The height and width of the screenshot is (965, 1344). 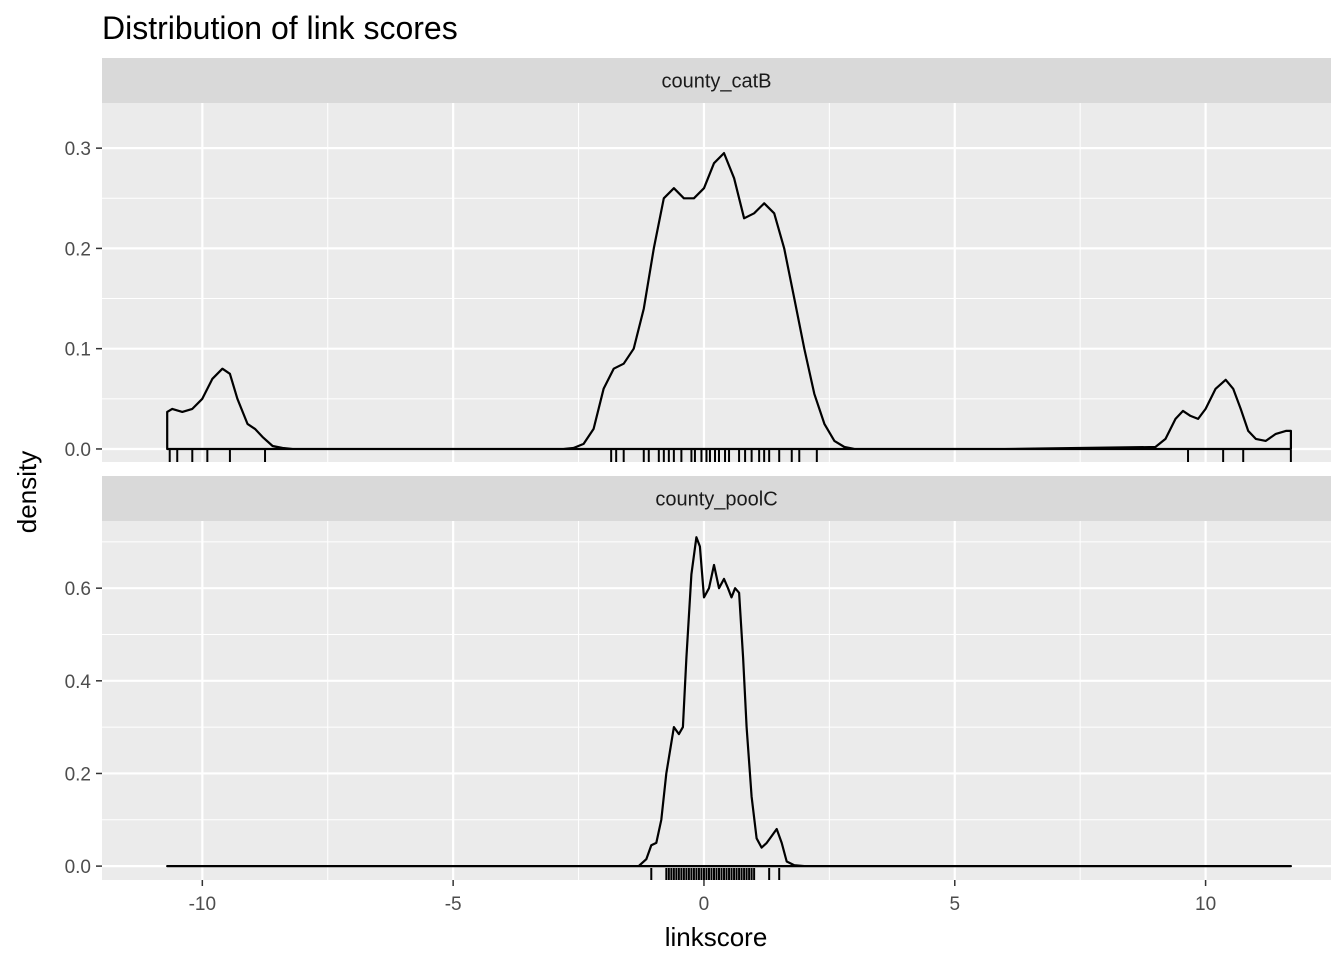 I want to click on x-tick-label: -10, so click(x=202, y=904).